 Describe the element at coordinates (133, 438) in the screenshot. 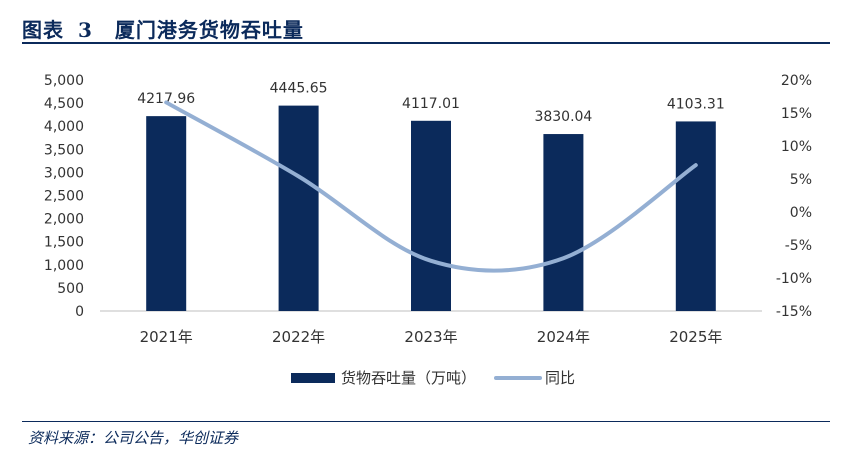

I see `source-note: 资料来源：公司公告，华创证券` at that location.